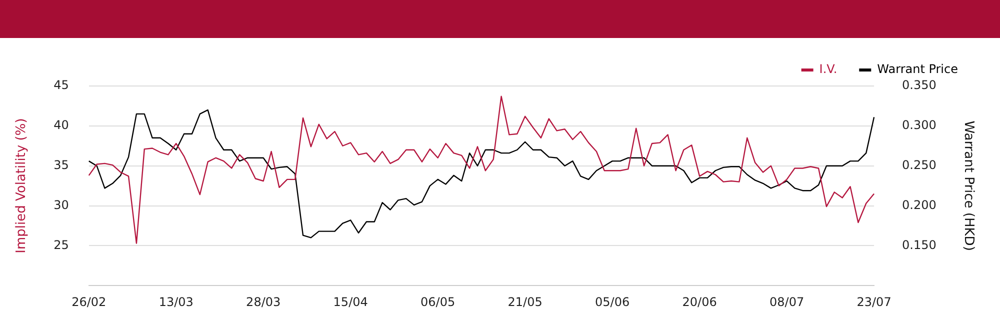 The width and height of the screenshot is (1000, 324). What do you see at coordinates (61, 165) in the screenshot?
I see `y-tick-label: 35` at bounding box center [61, 165].